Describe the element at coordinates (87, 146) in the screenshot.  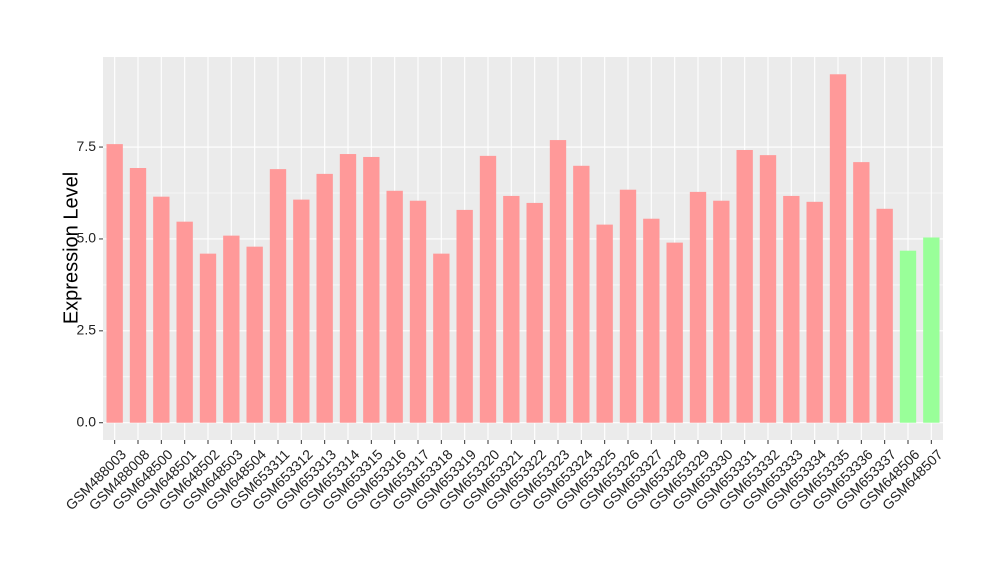
I see `y-tick-label: 7.5` at that location.